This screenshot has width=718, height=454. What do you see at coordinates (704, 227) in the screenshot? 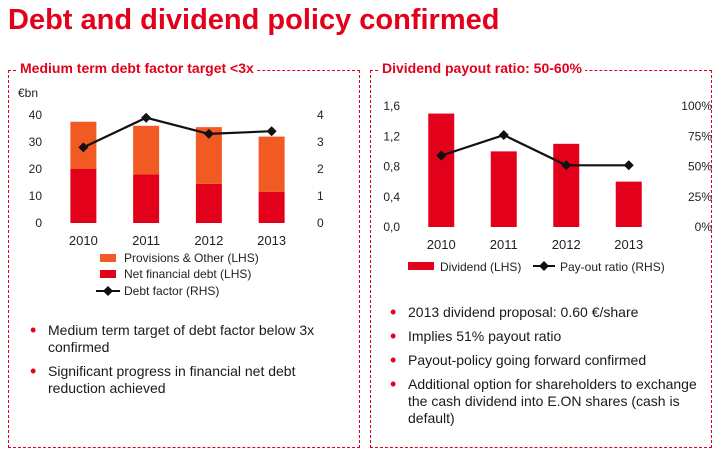
I see `y2-tick-label: 0%` at bounding box center [704, 227].